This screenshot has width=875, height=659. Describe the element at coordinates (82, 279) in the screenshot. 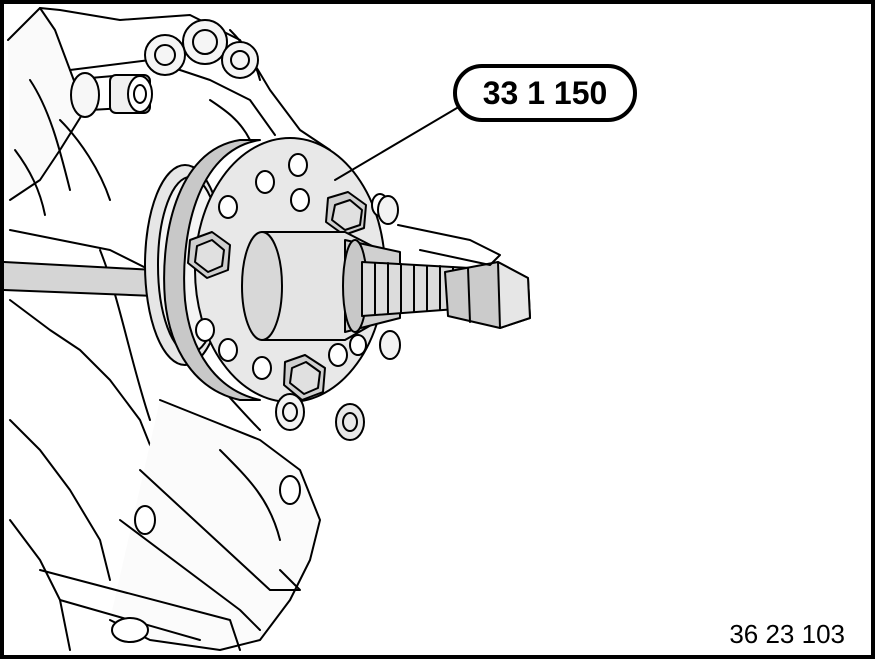

I see `drive-rod` at that location.